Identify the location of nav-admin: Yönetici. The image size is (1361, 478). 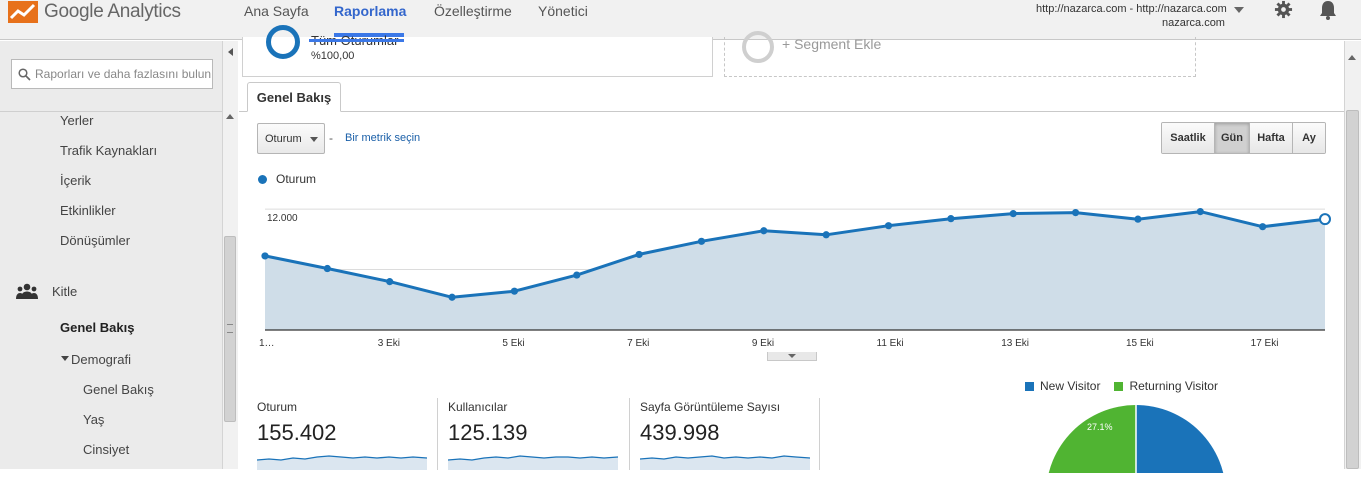
(563, 11).